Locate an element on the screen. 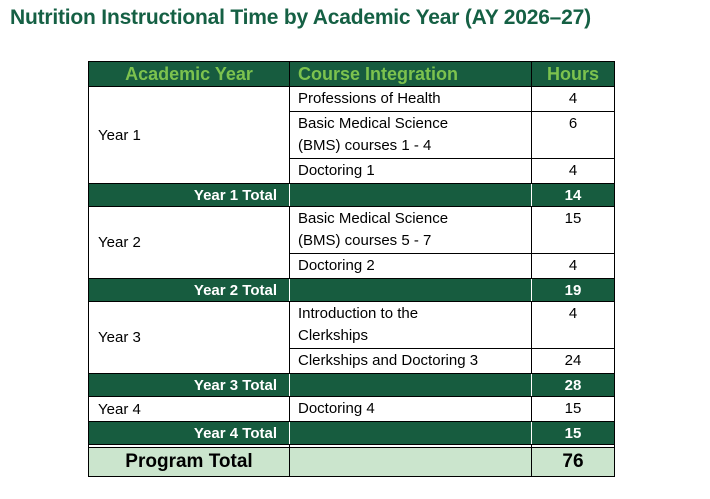 The width and height of the screenshot is (710, 499). year-total-row: Year 2 Total 19 is located at coordinates (351, 290).